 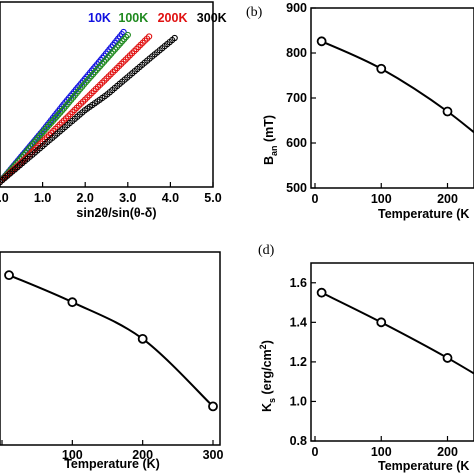 I want to click on panel-c-series-line, so click(x=111, y=341).